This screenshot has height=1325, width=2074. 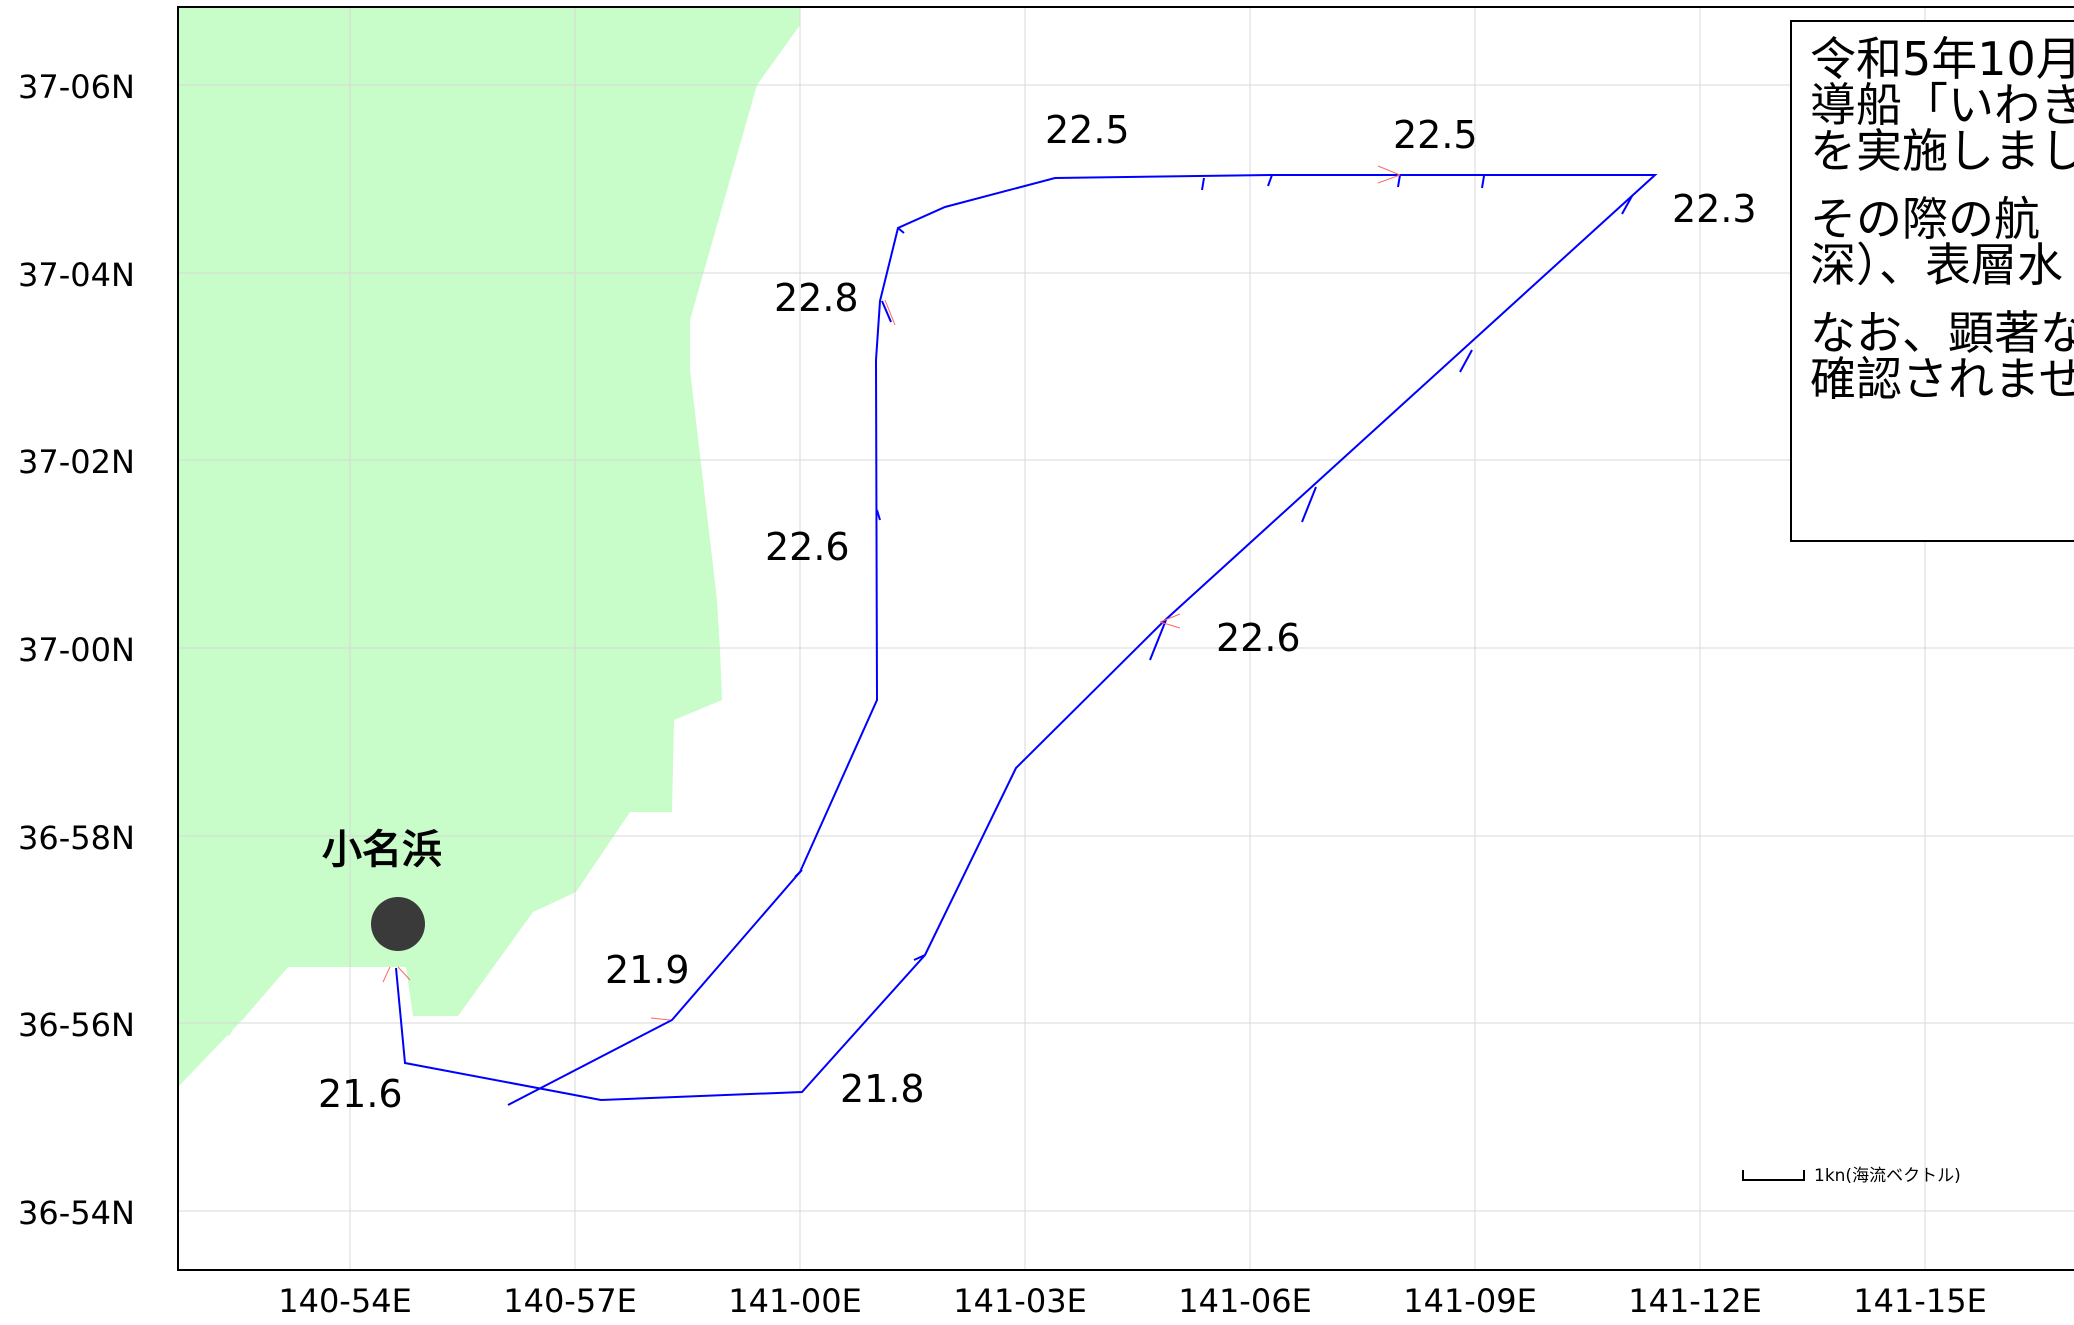 What do you see at coordinates (360, 1094) in the screenshot?
I see `temp-label: 21.6` at bounding box center [360, 1094].